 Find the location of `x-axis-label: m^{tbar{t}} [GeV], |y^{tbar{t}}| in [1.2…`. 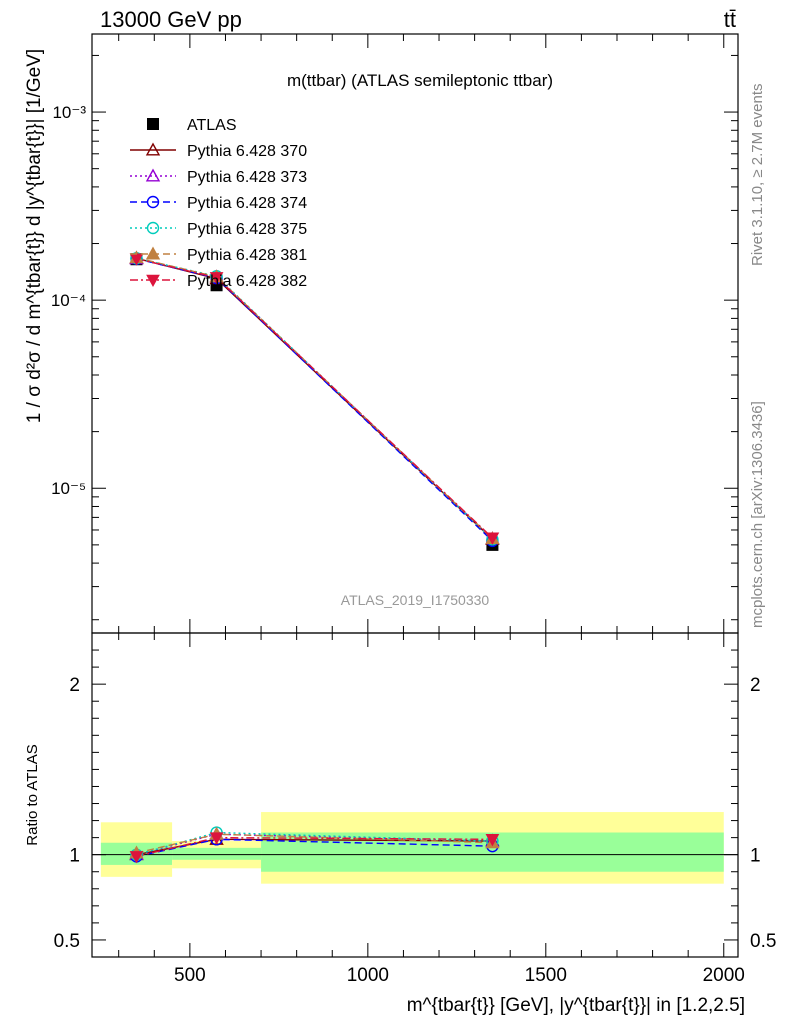

x-axis-label: m^{tbar{t}} [GeV], |y^{tbar{t}}| in [1.2… is located at coordinates (576, 1005).